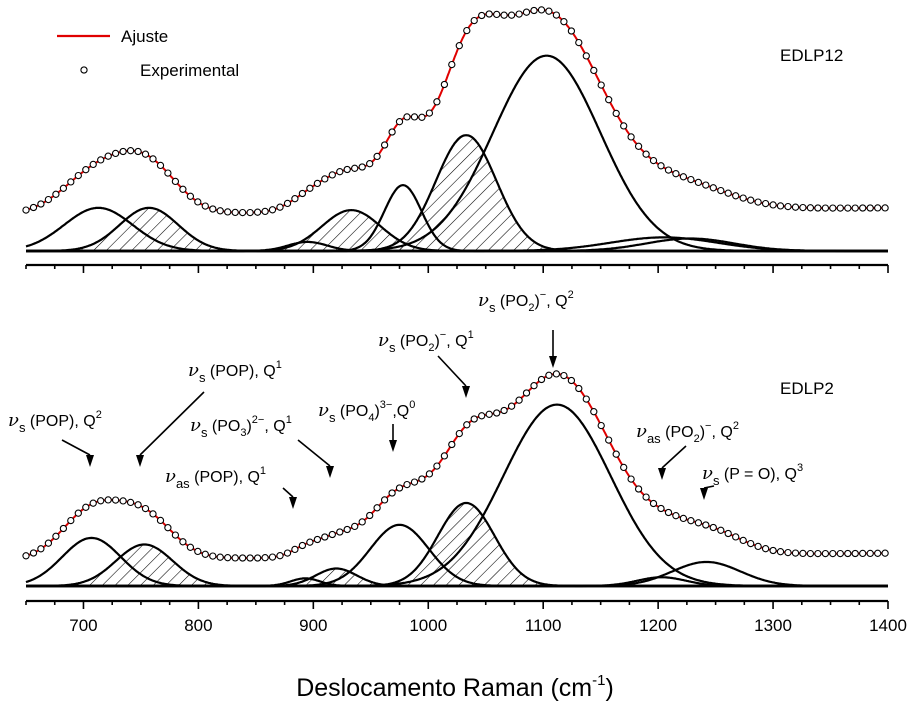 Image resolution: width=916 pixels, height=711 pixels. What do you see at coordinates (148, 53) in the screenshot?
I see `legend: Ajuste Experimental` at bounding box center [148, 53].